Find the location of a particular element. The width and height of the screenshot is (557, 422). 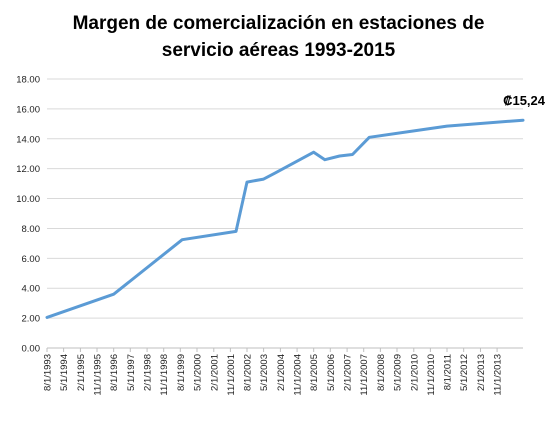

x-tick-label: 11/1/2010 is located at coordinates (431, 375).